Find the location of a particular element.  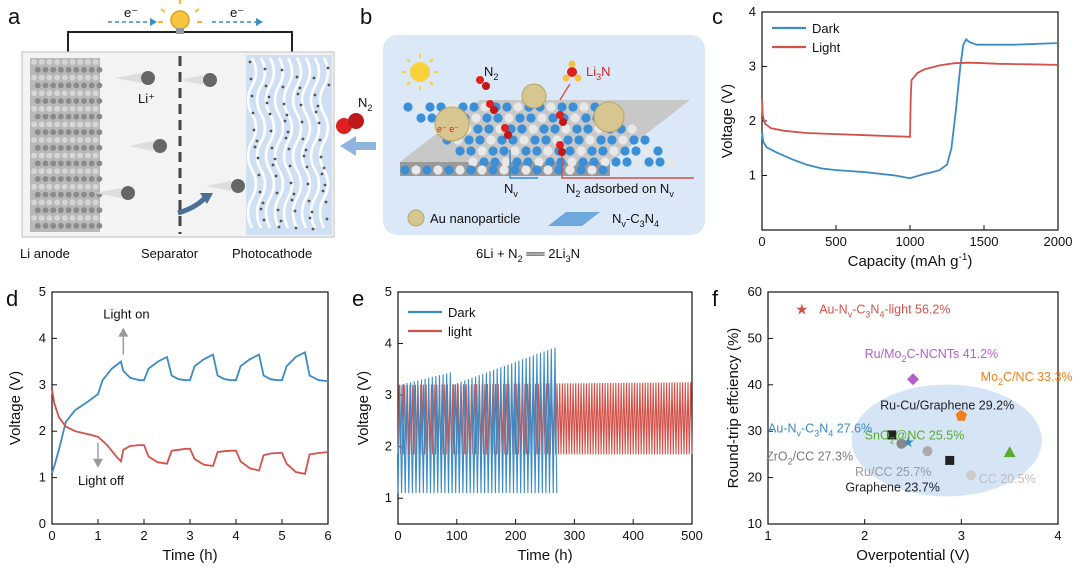

legend-label-dark: Dark is located at coordinates (462, 312).